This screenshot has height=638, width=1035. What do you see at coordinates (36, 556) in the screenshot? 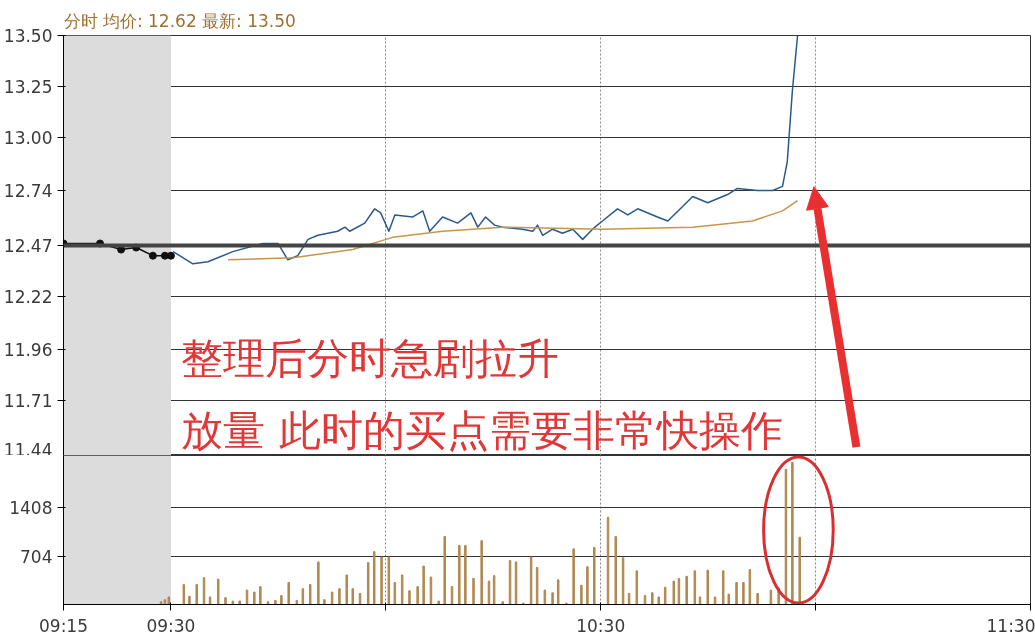
I see `y-tick-label: 704` at bounding box center [36, 556].